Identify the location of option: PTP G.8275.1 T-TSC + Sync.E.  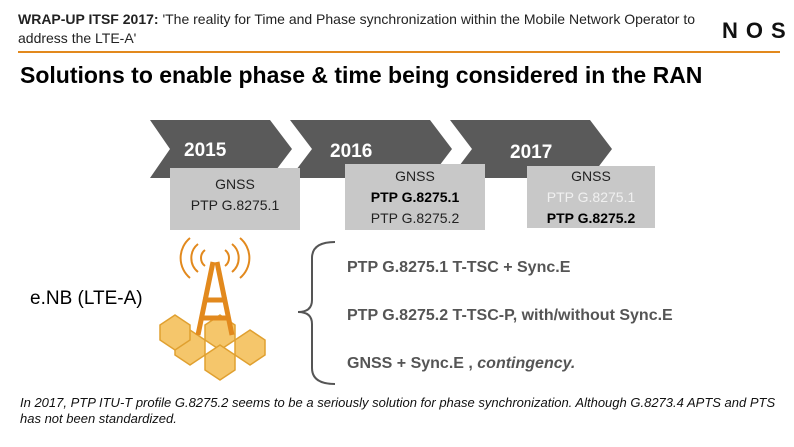
(459, 267).